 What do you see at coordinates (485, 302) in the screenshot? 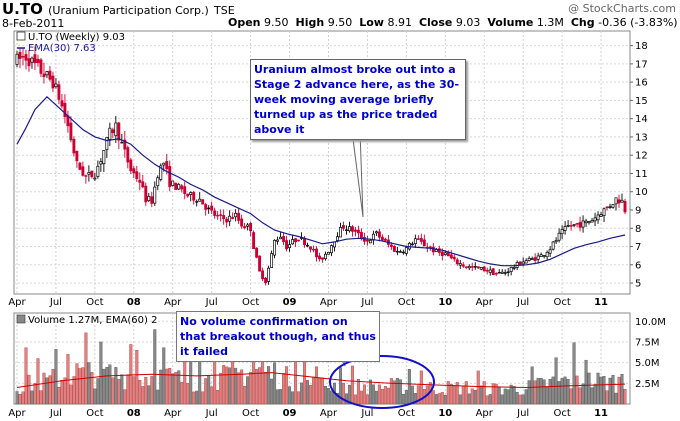
I see `price-x-tick-label: Apr` at bounding box center [485, 302].